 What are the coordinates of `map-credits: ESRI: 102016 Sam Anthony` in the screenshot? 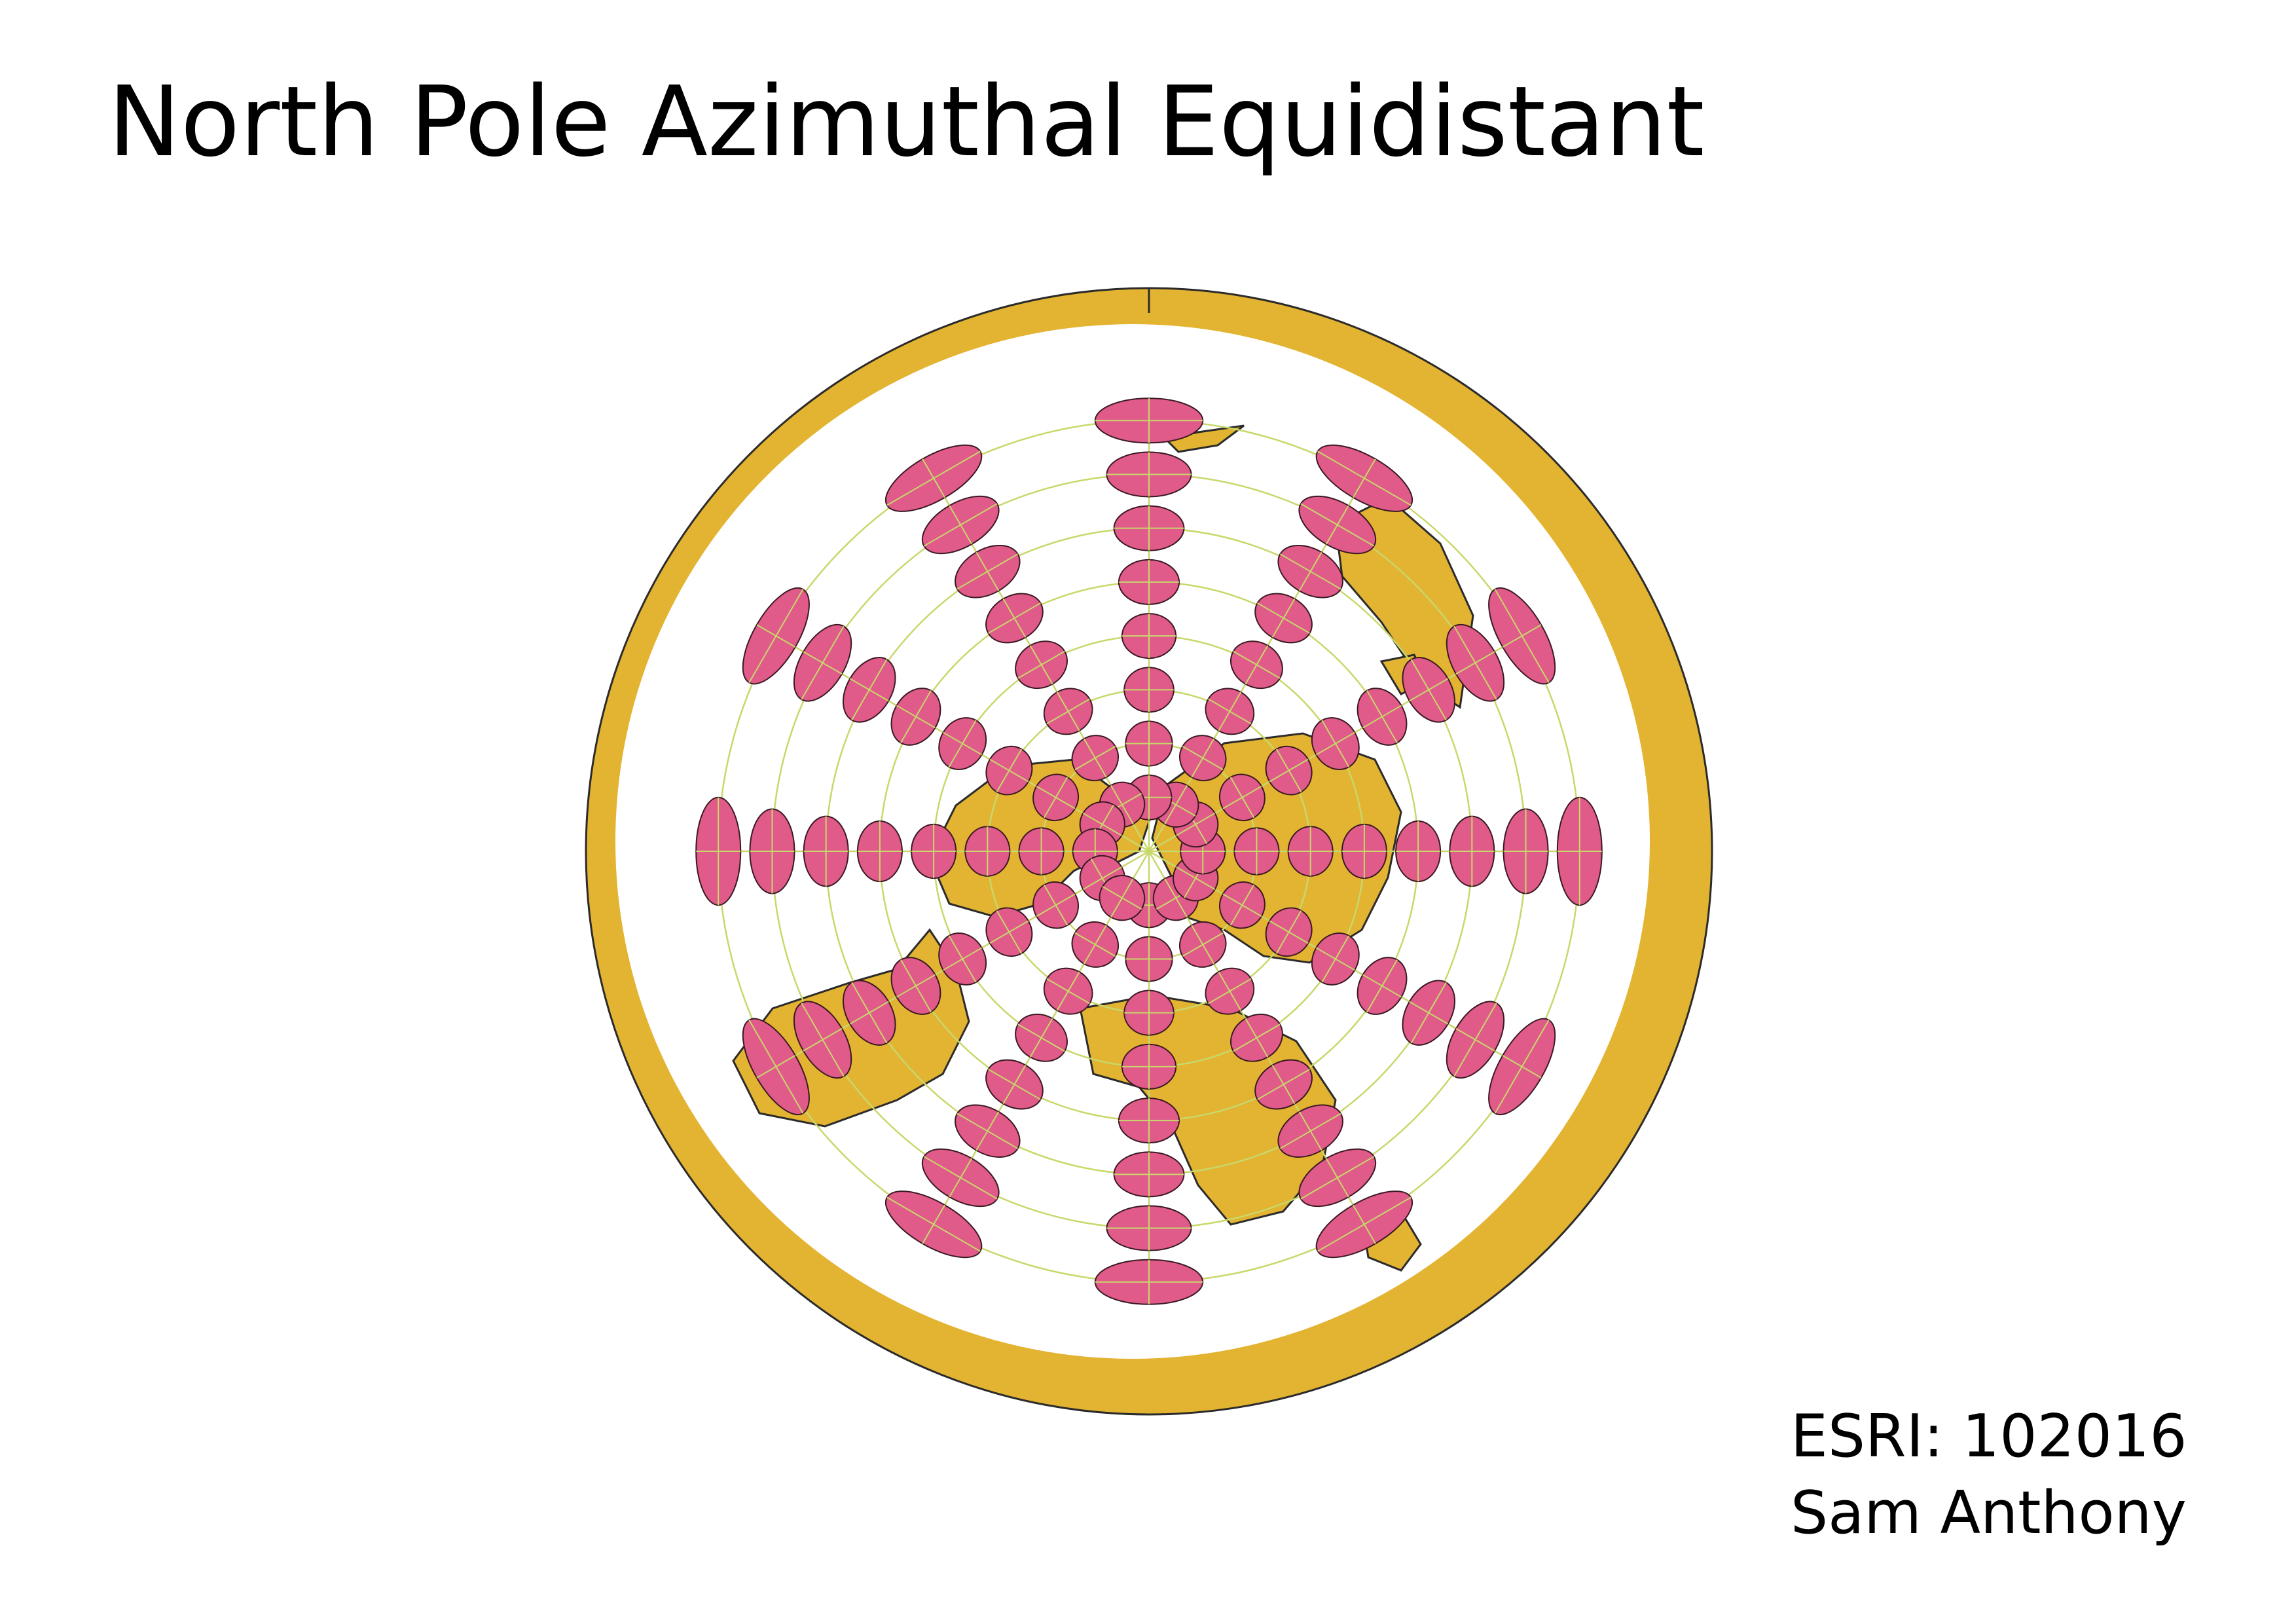 It's located at (1989, 1474).